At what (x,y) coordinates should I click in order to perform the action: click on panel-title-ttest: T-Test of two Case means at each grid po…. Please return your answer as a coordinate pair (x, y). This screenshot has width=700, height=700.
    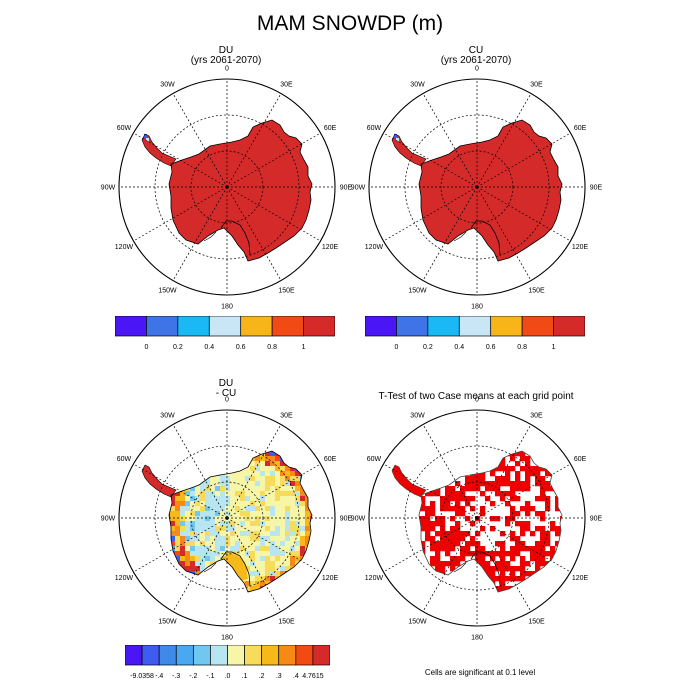
    Looking at the image, I should click on (476, 396).